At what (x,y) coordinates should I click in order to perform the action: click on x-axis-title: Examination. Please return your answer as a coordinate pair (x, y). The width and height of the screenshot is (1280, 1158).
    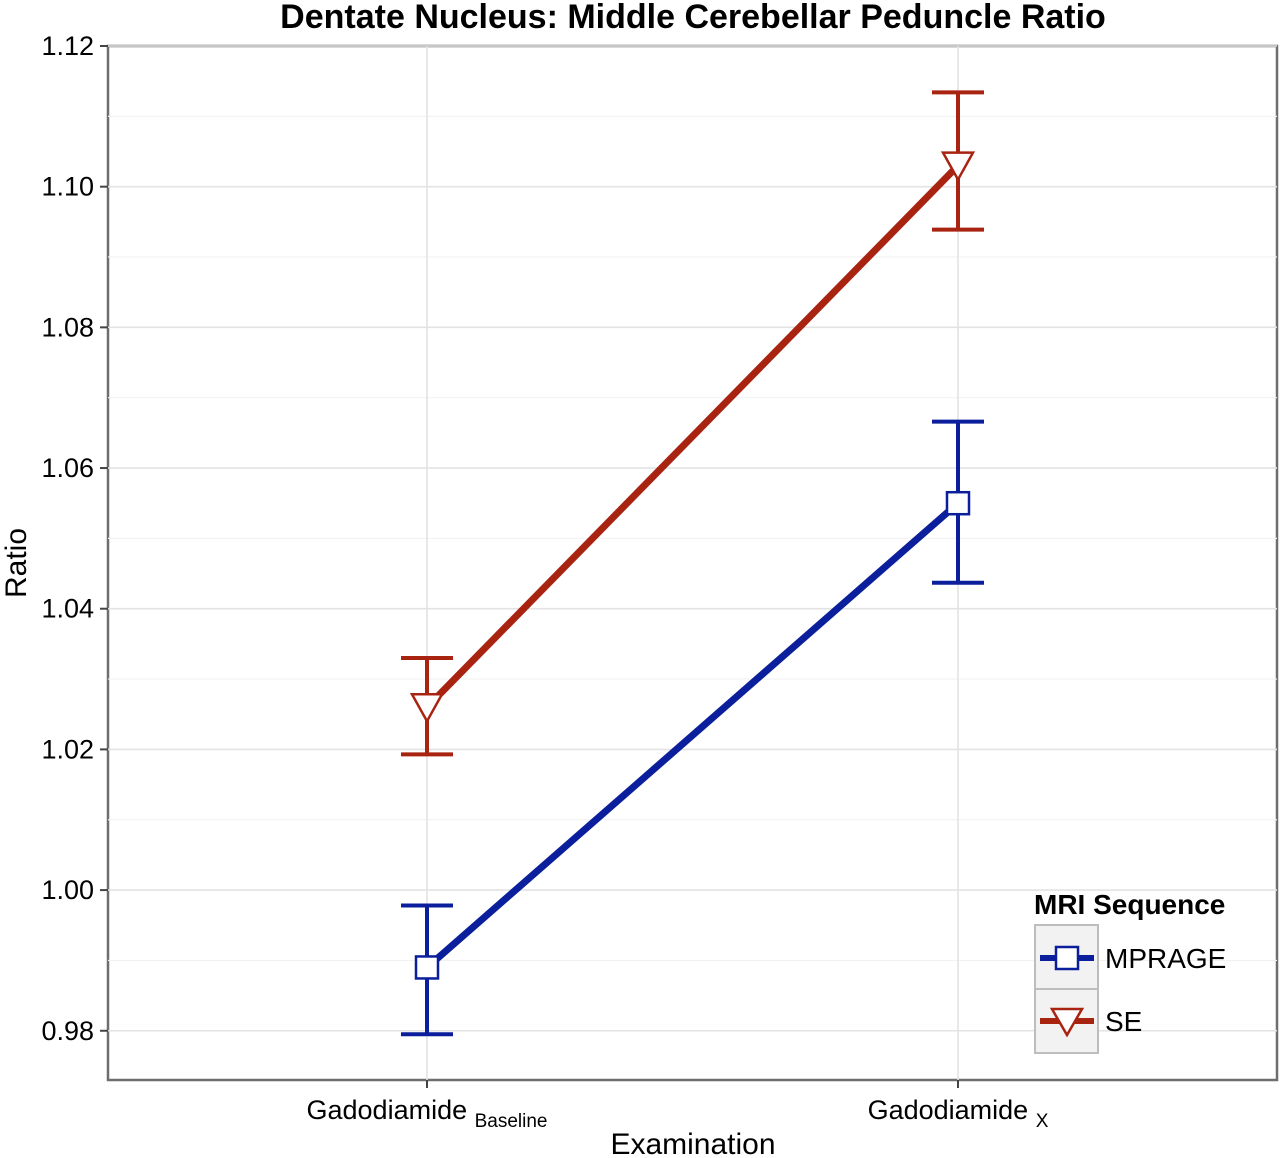
    Looking at the image, I should click on (692, 1143).